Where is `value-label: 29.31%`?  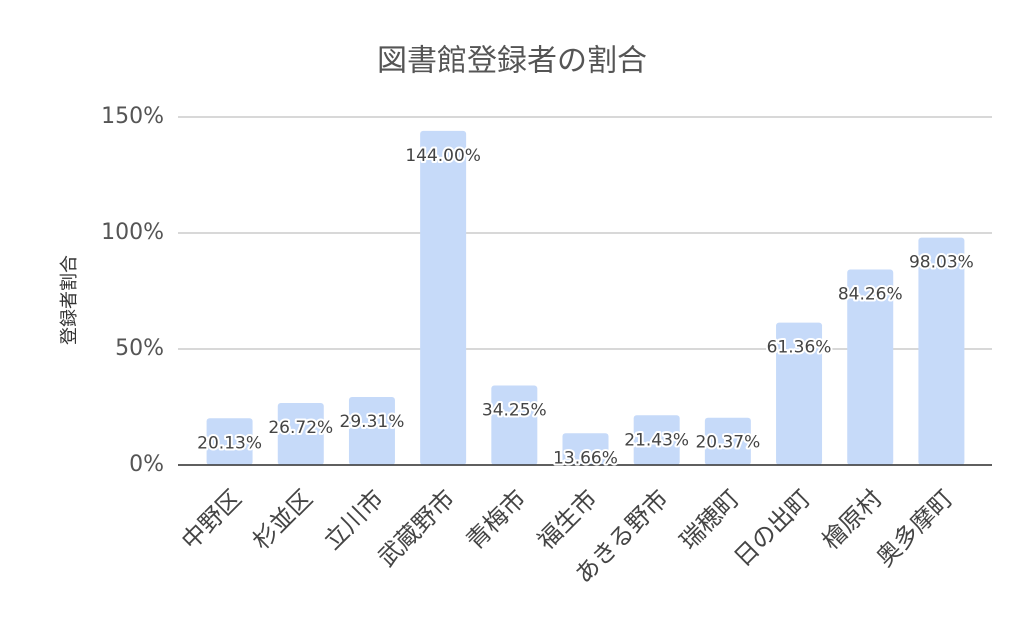 value-label: 29.31% is located at coordinates (372, 422).